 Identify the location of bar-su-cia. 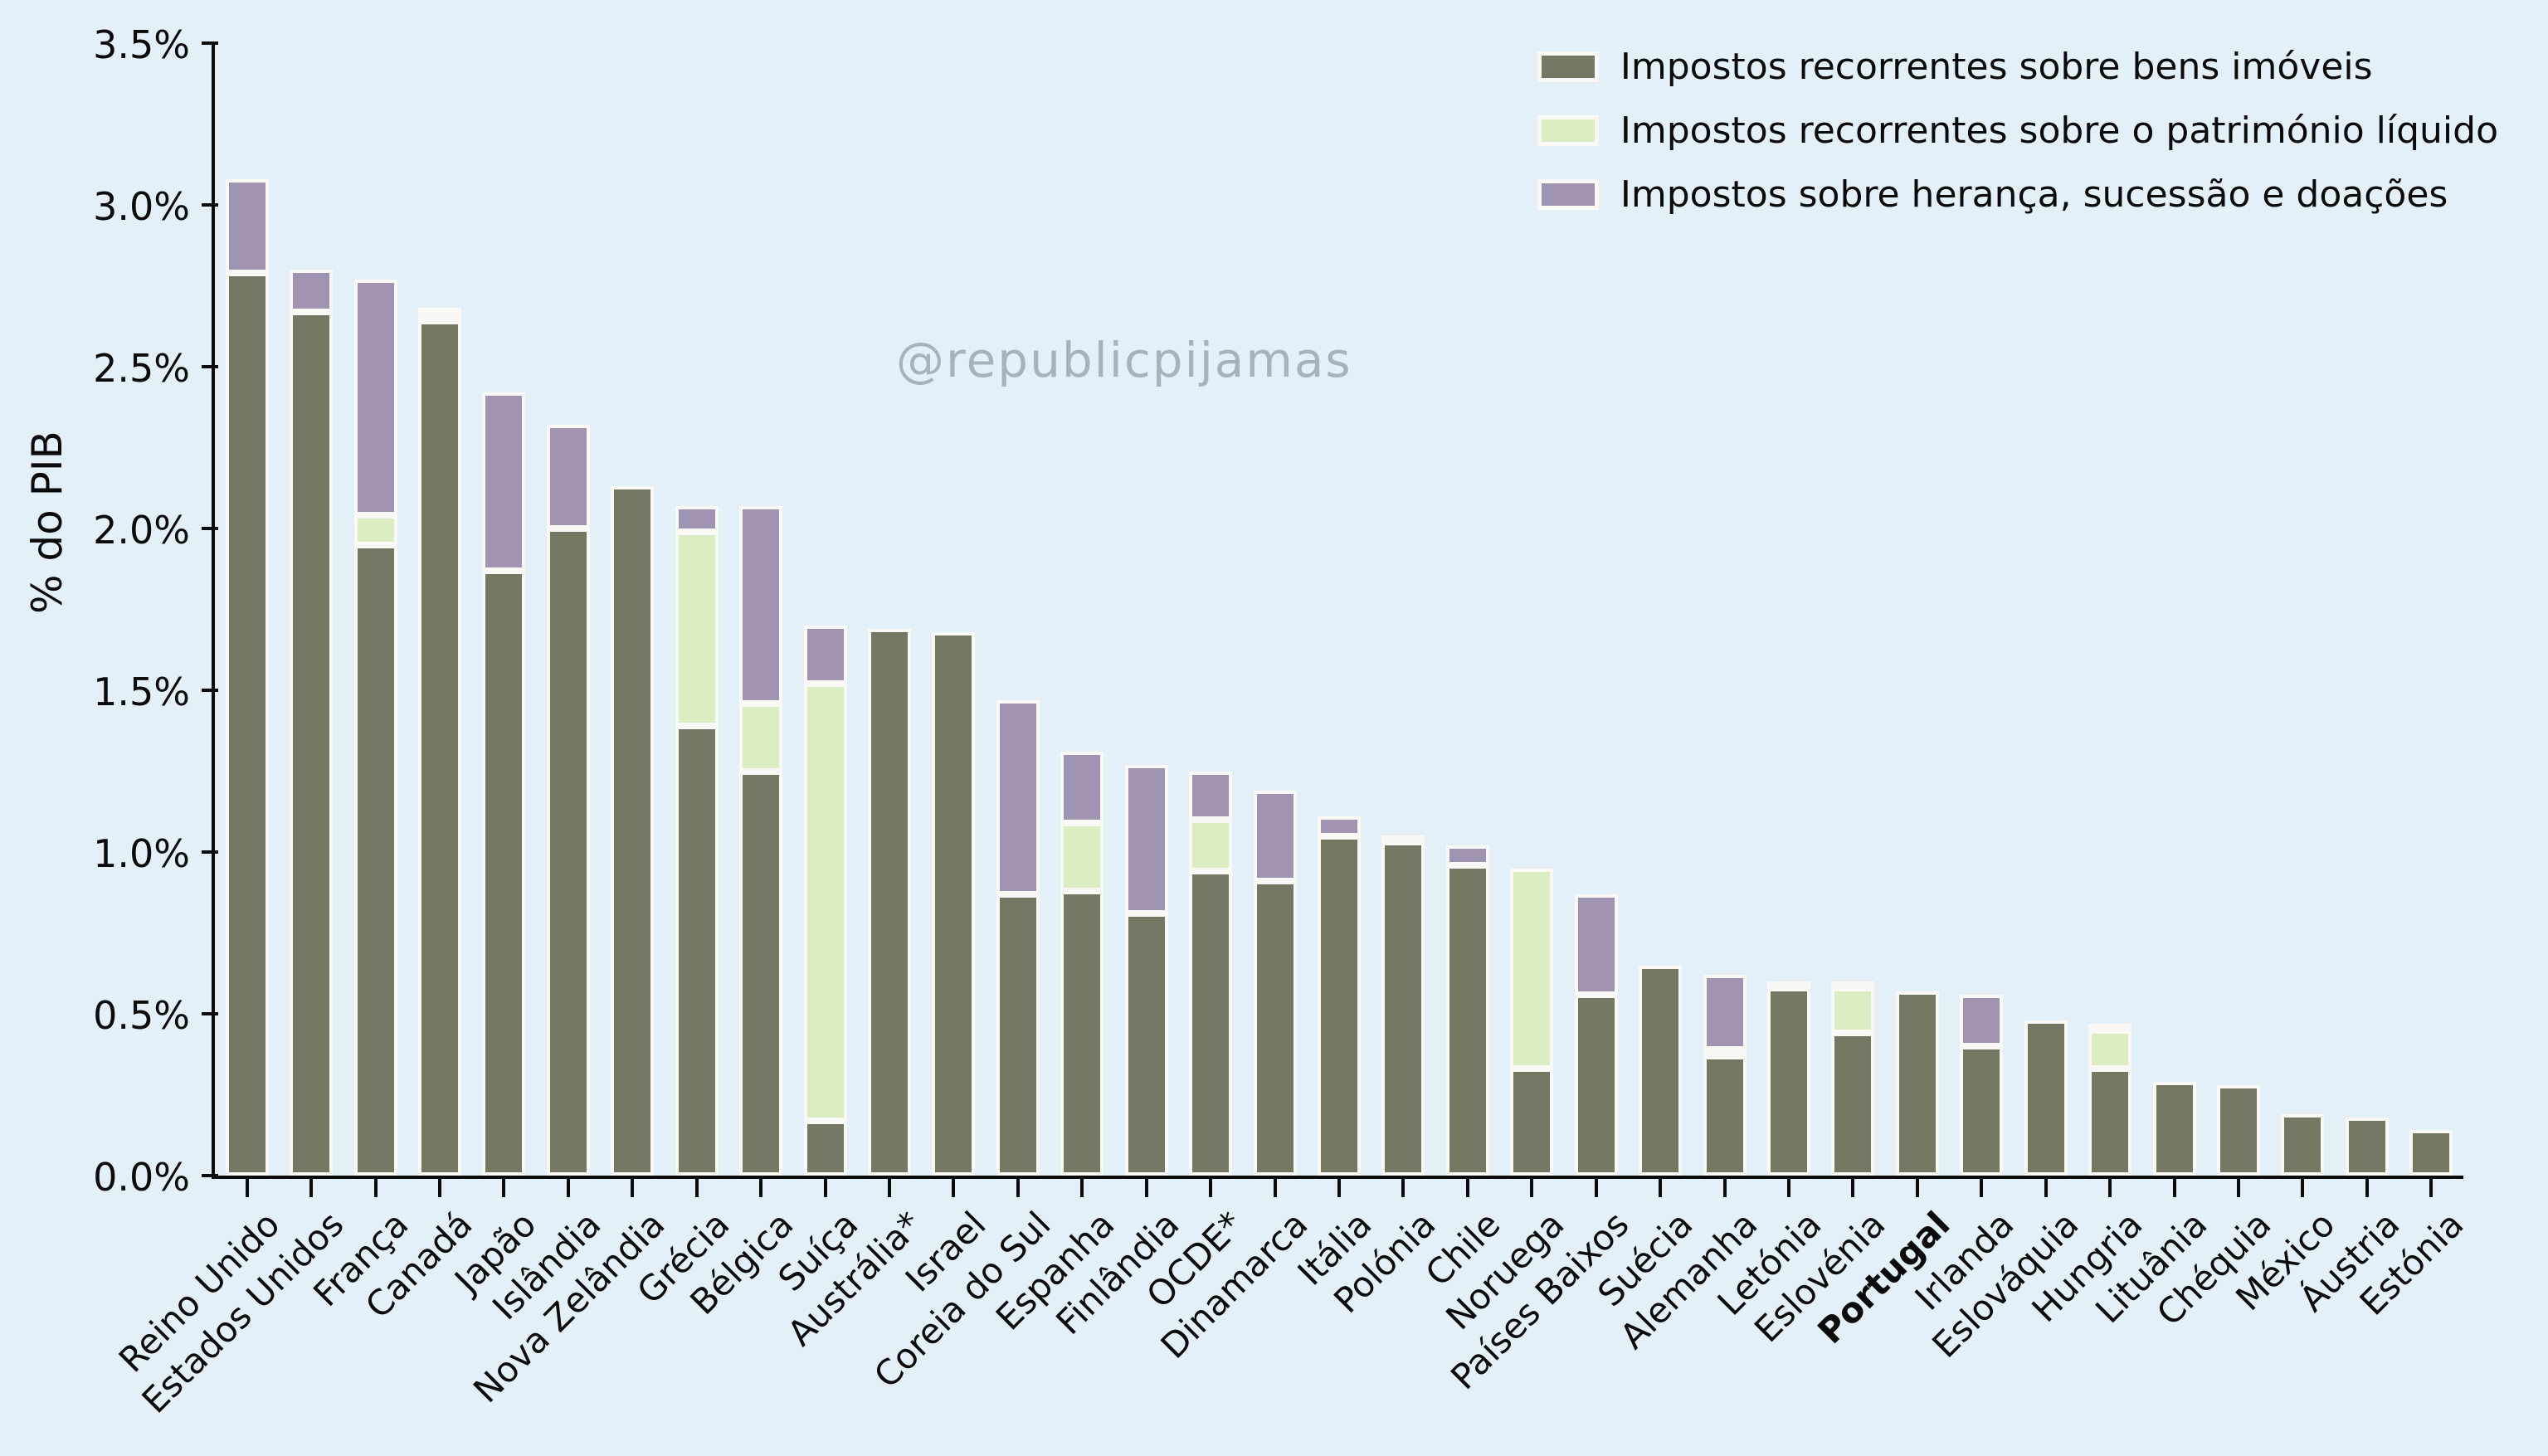
(1661, 1070).